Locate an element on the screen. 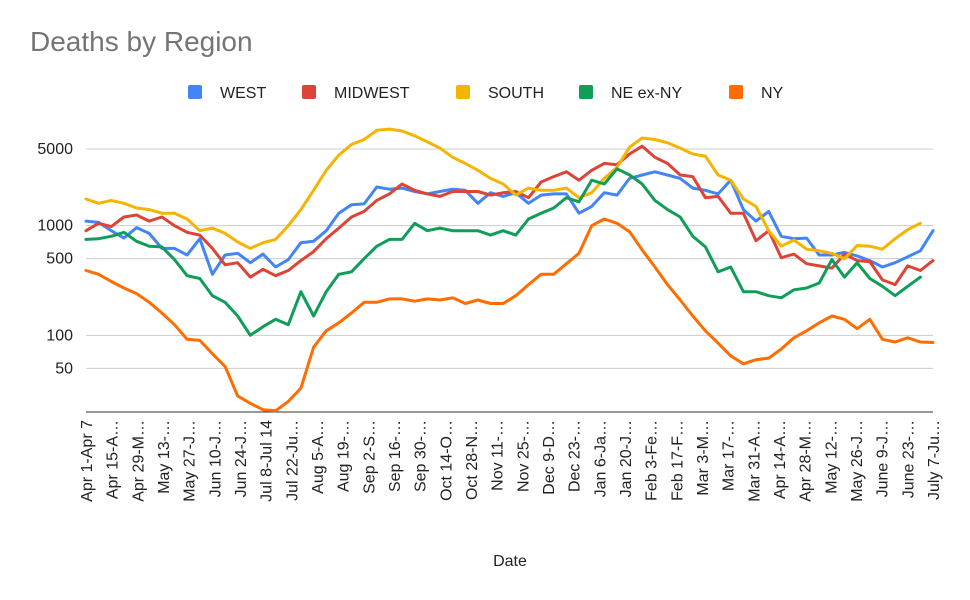 This screenshot has height=600, width=970. legend-item: SOUTH is located at coordinates (500, 93).